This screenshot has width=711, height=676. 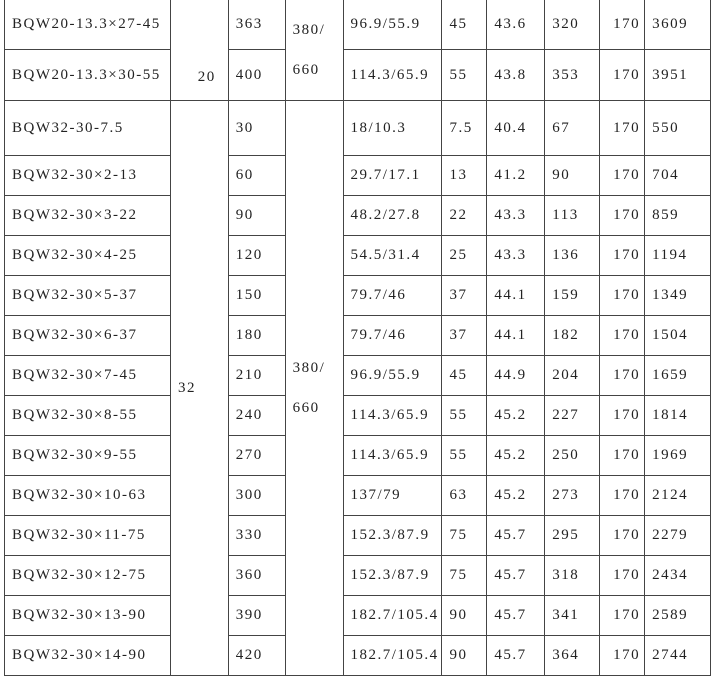 What do you see at coordinates (572, 375) in the screenshot?
I see `table-cell: 204` at bounding box center [572, 375].